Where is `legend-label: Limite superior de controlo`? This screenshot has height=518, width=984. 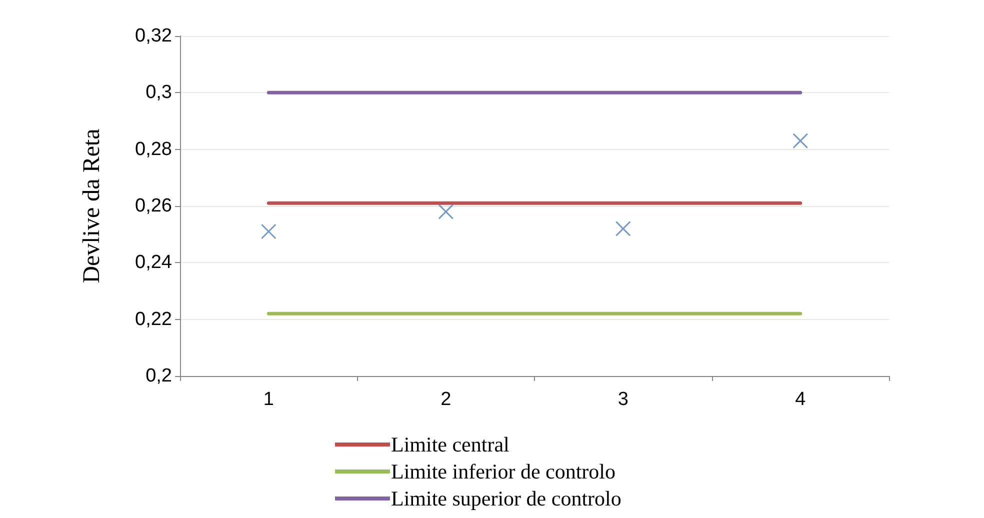 legend-label: Limite superior de controlo is located at coordinates (506, 498).